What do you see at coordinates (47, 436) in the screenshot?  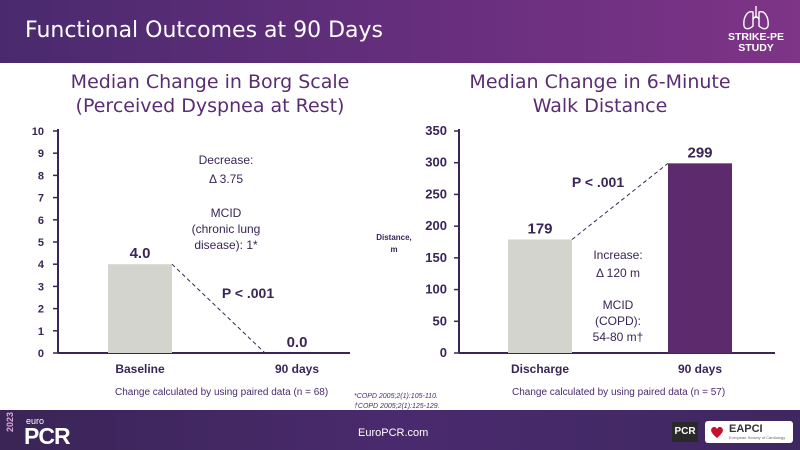 I see `footer-brand-large: PCR` at bounding box center [47, 436].